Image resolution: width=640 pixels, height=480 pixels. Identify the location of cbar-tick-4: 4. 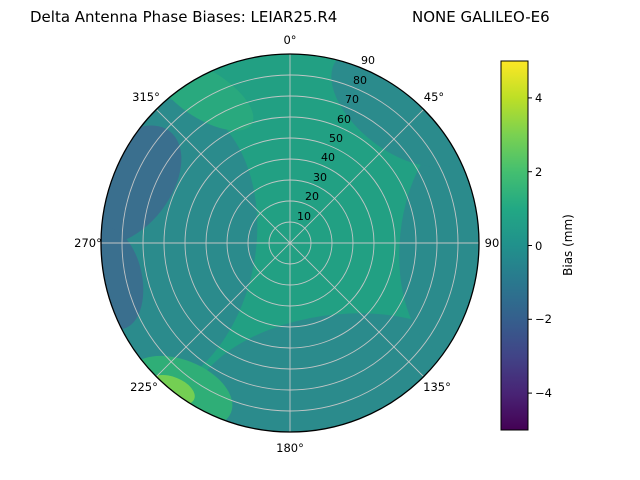
(538, 98).